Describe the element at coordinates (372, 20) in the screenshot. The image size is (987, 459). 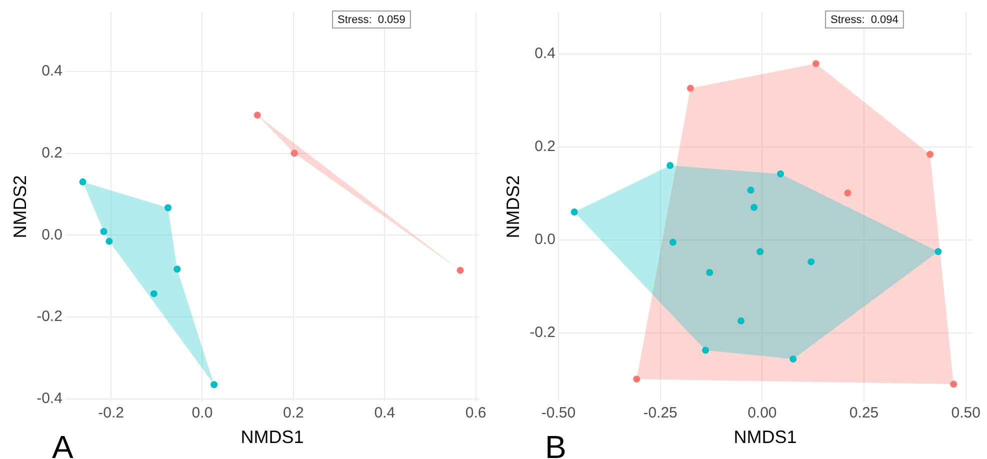
I see `annotation: Stress: 0.059` at that location.